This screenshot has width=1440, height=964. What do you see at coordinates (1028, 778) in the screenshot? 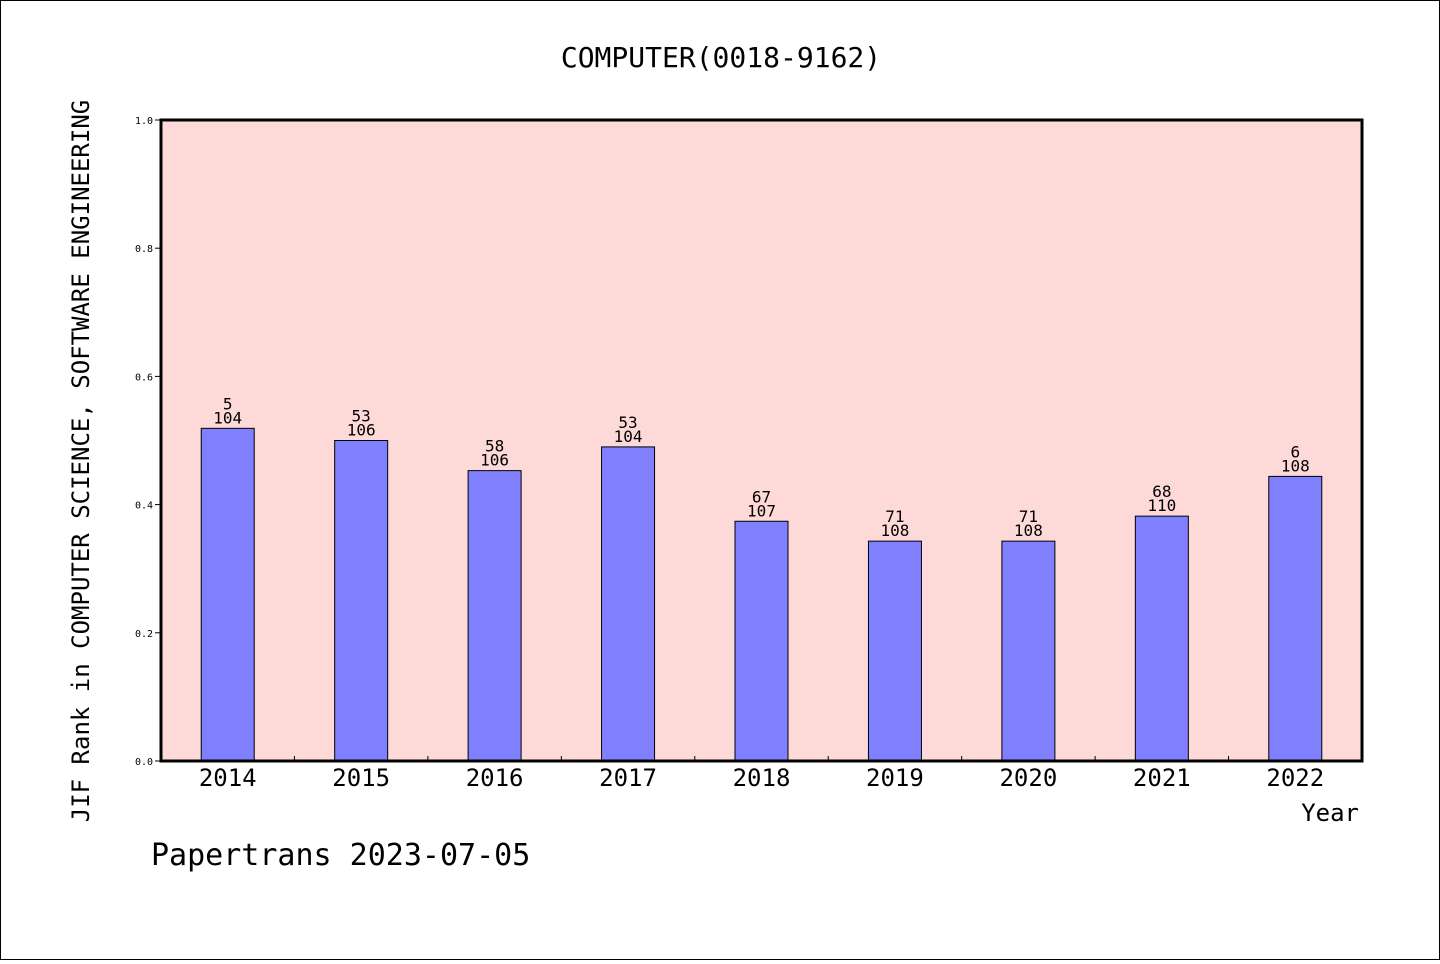
I see `x-tick-label: 2020` at bounding box center [1028, 778].